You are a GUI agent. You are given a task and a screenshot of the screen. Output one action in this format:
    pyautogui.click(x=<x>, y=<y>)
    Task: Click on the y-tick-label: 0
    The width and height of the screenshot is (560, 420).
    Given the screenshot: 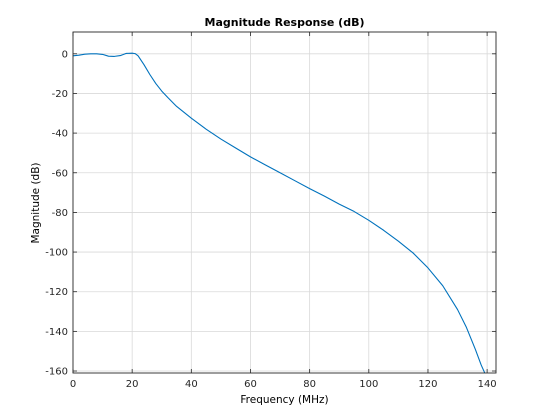 What is the action you would take?
    pyautogui.click(x=65, y=54)
    